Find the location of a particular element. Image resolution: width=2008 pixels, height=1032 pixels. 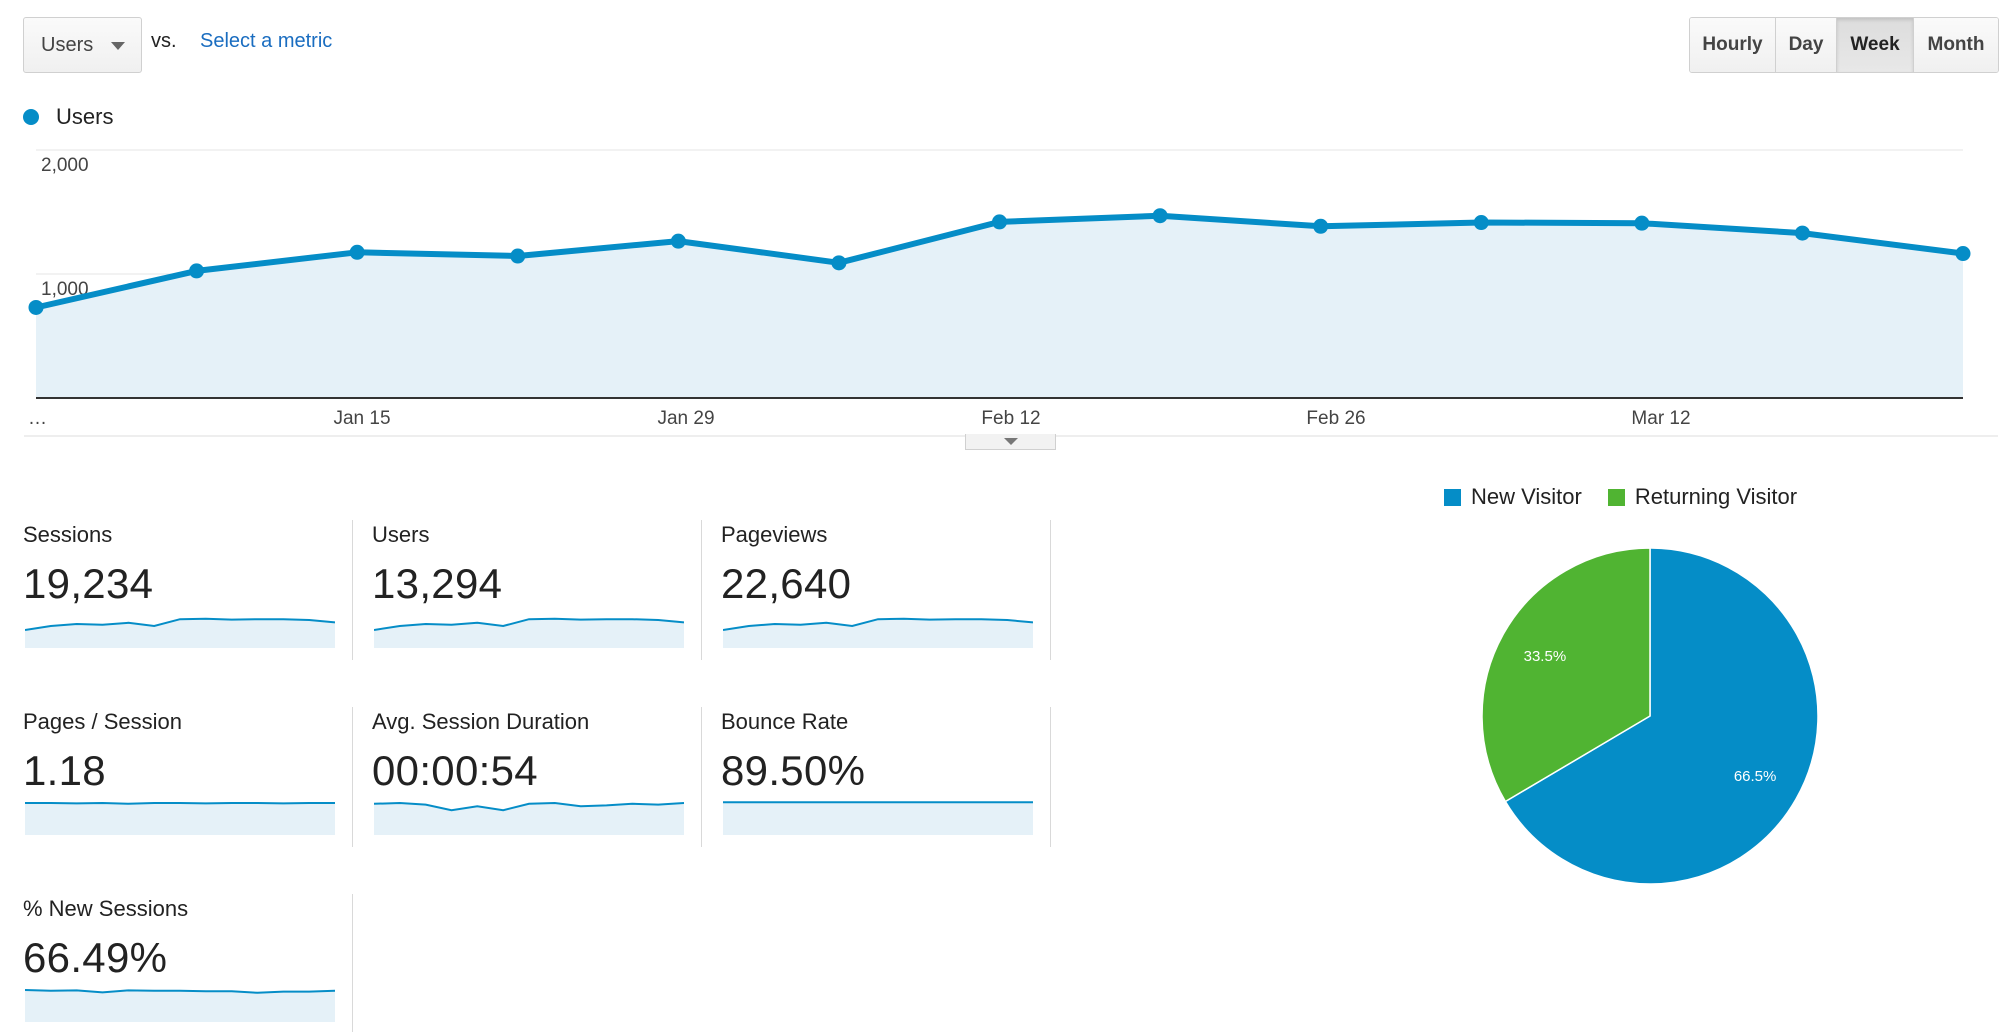

legend-label-returning-visitor: Returning Visitor is located at coordinates (1716, 496).